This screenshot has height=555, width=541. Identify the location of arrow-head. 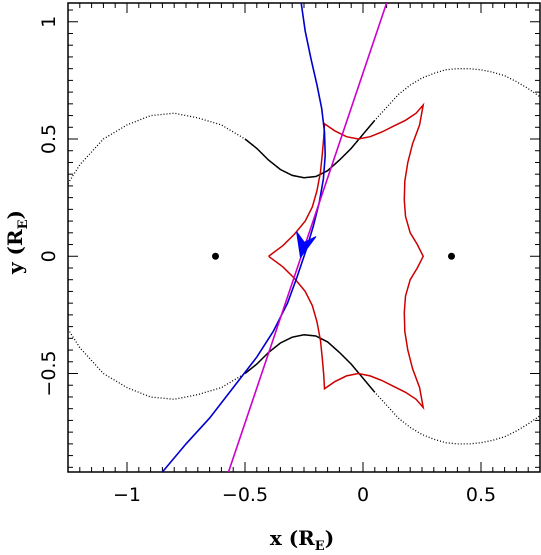
(306, 245).